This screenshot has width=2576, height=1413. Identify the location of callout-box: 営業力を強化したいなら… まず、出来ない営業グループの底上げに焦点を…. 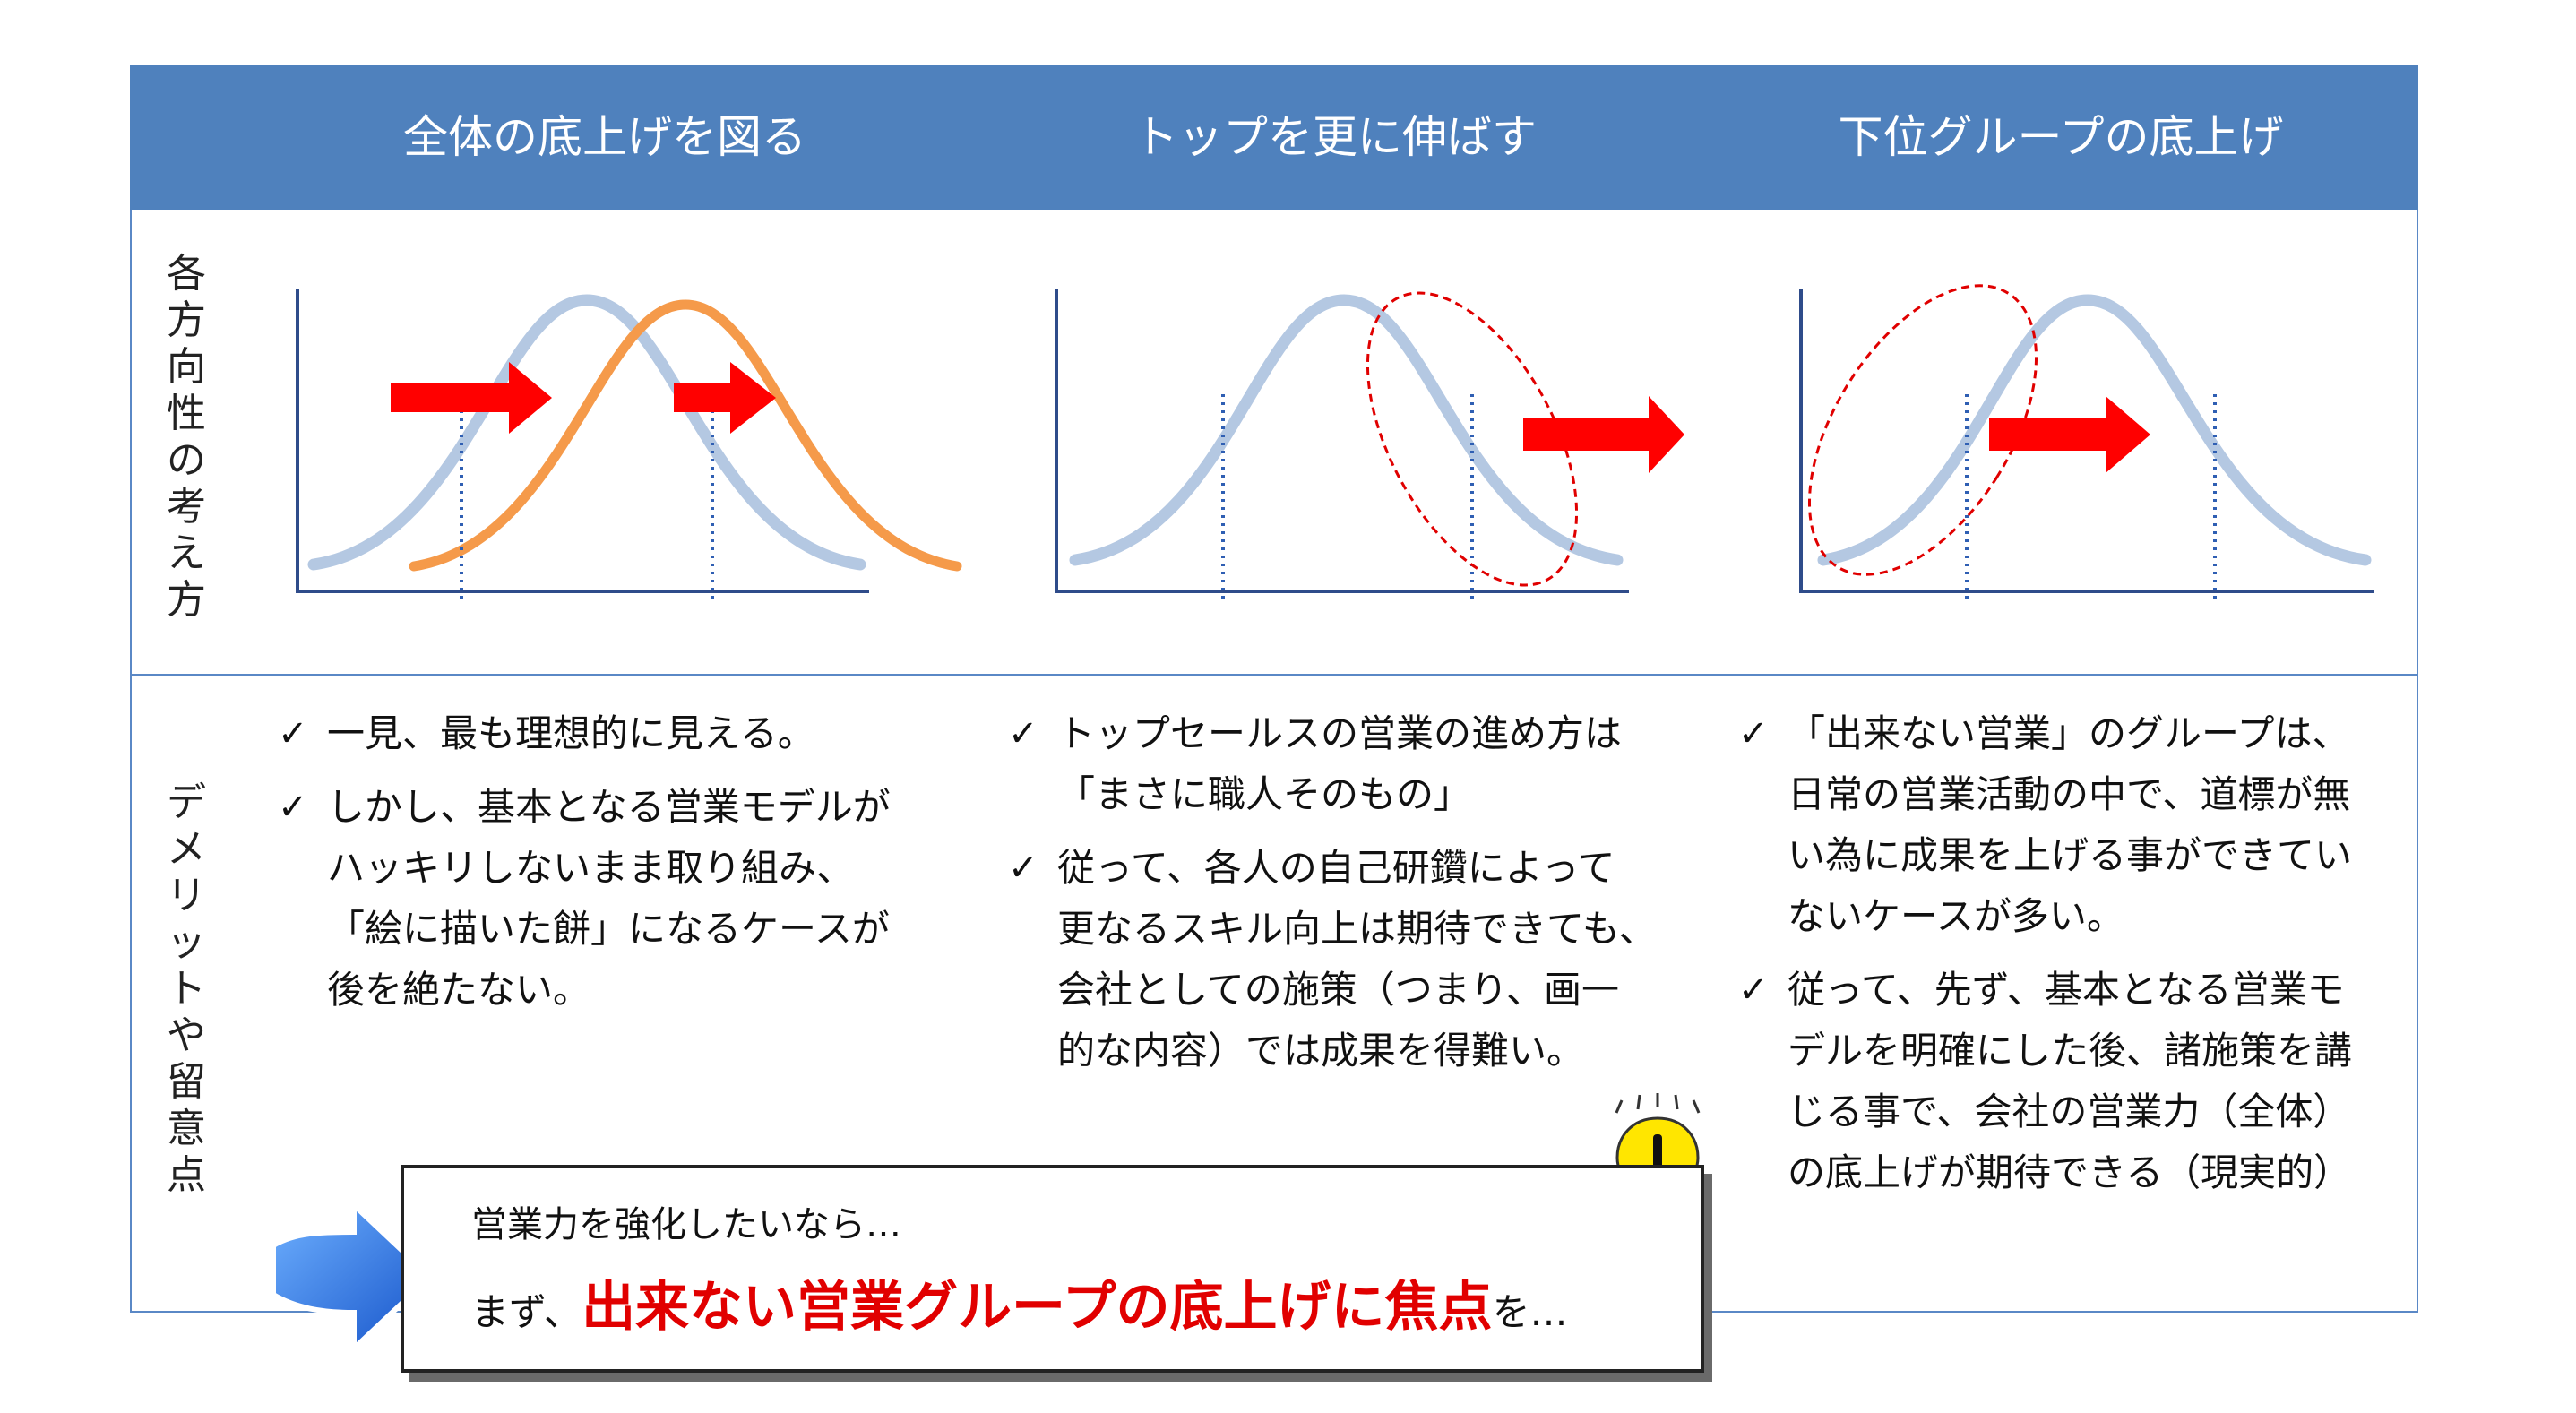
(1052, 1269).